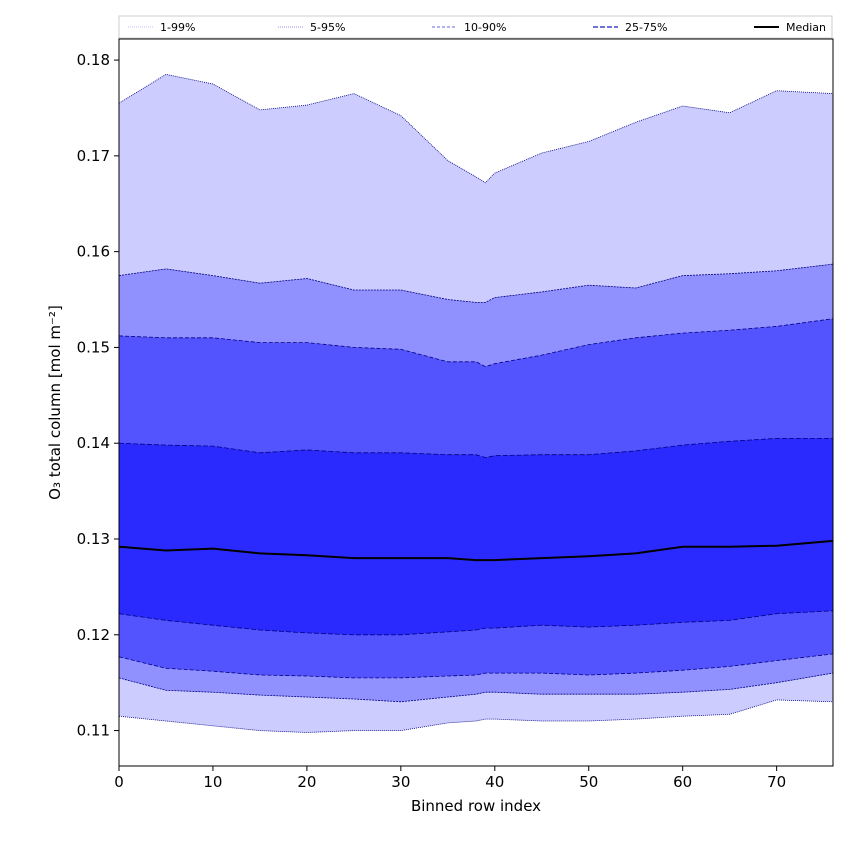 Image resolution: width=850 pixels, height=850 pixels. What do you see at coordinates (476, 343) in the screenshot?
I see `band-10to90-upper-line` at bounding box center [476, 343].